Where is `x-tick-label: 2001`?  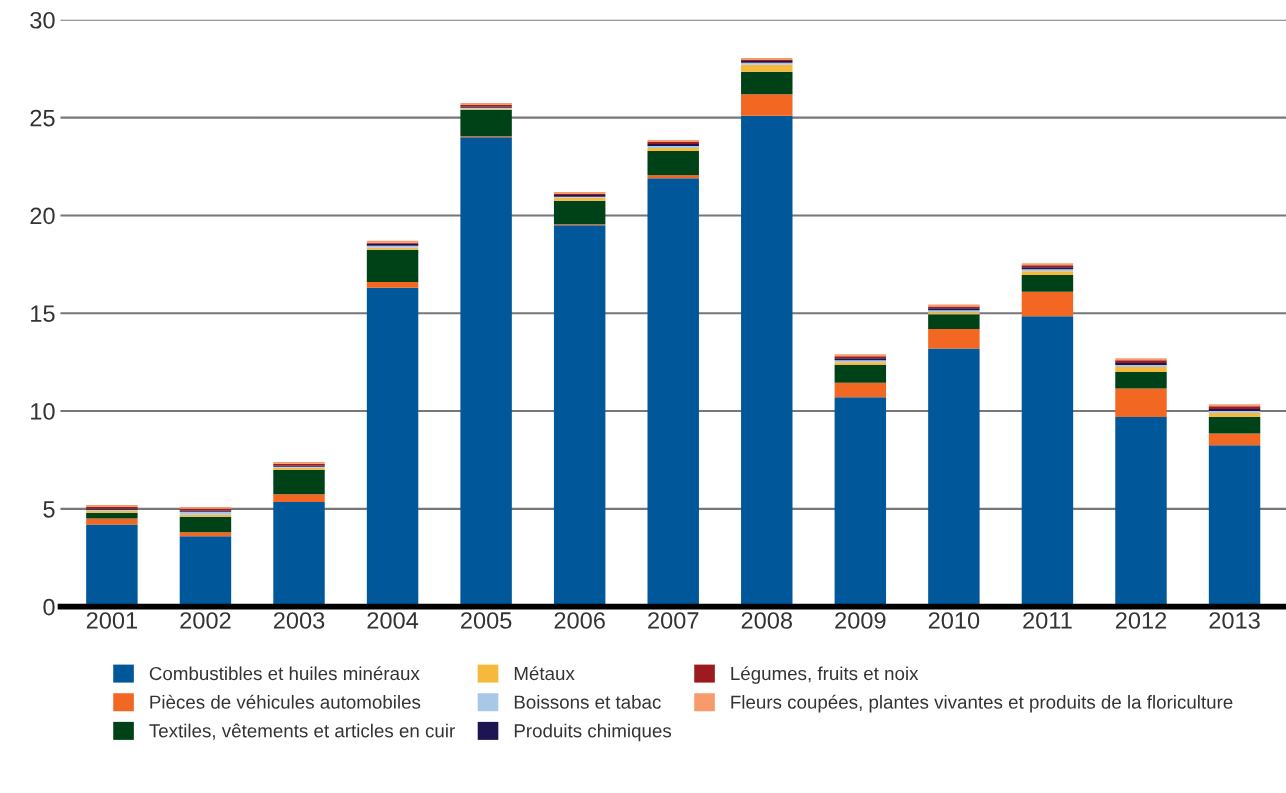 x-tick-label: 2001 is located at coordinates (112, 620).